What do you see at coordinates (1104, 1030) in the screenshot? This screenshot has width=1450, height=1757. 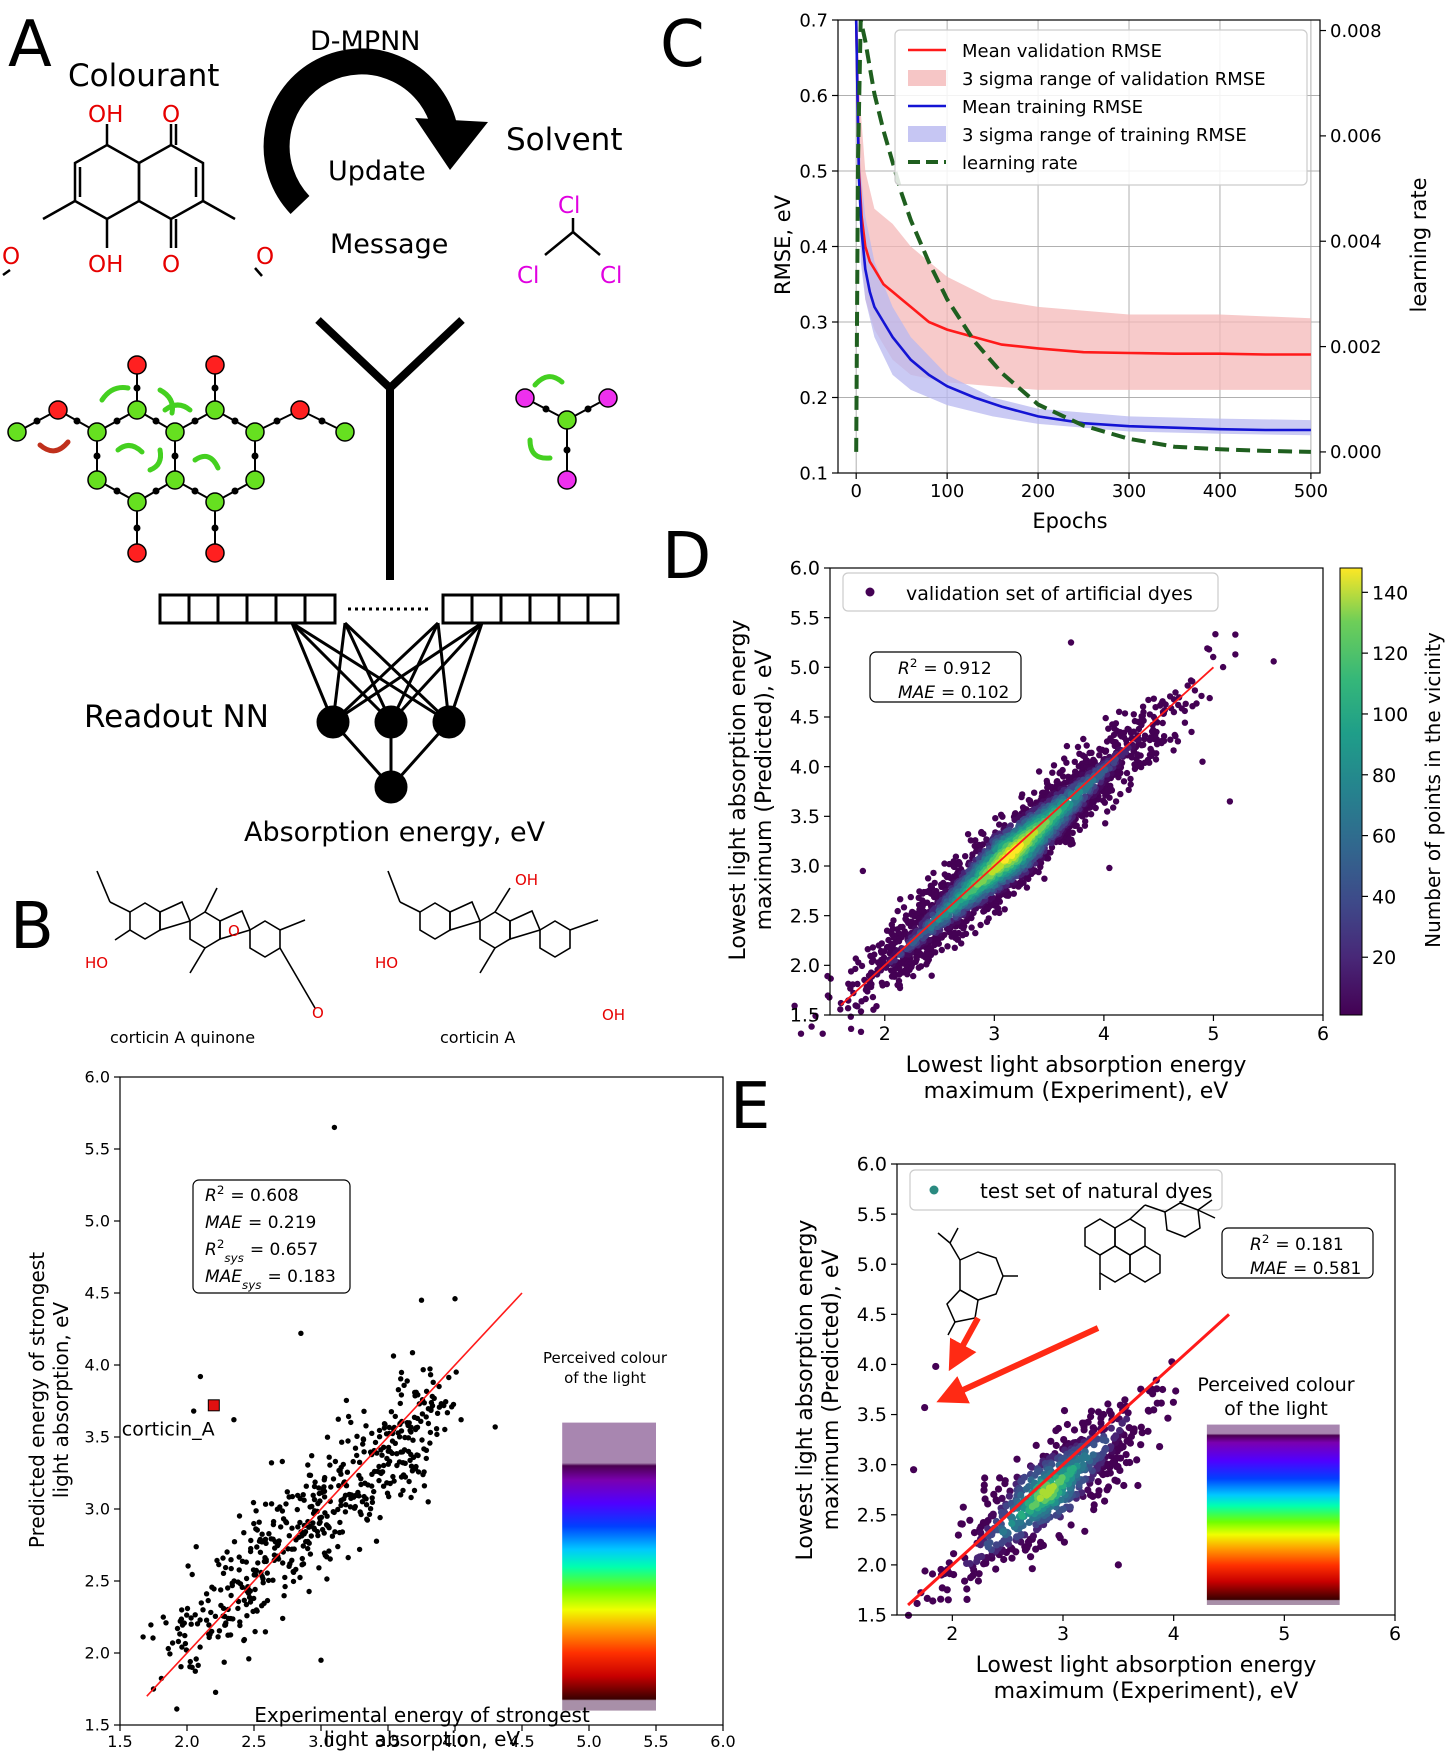 I see `chart-d-x-ticks: 2 3 4 5 6` at bounding box center [1104, 1030].